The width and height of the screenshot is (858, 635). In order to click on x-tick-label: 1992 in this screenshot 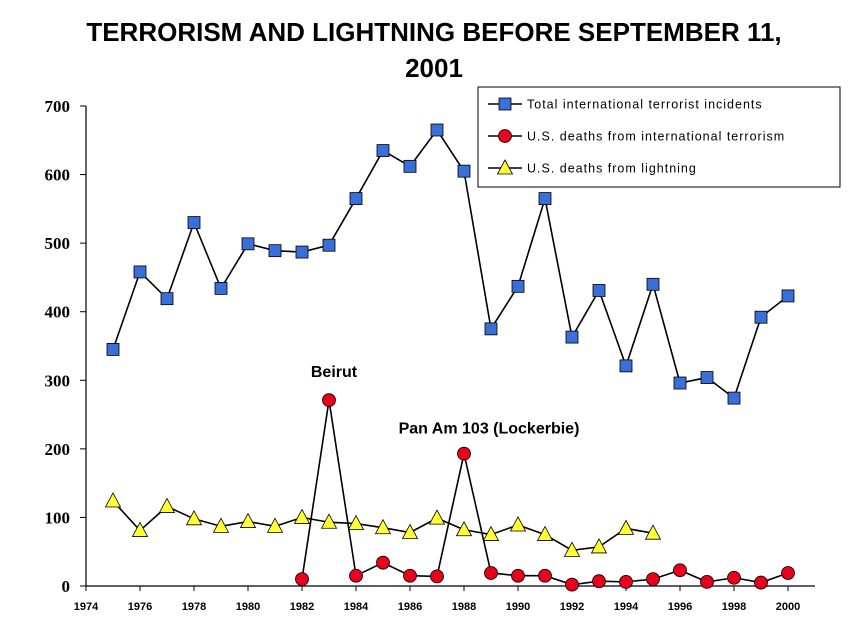, I will do `click(572, 607)`.